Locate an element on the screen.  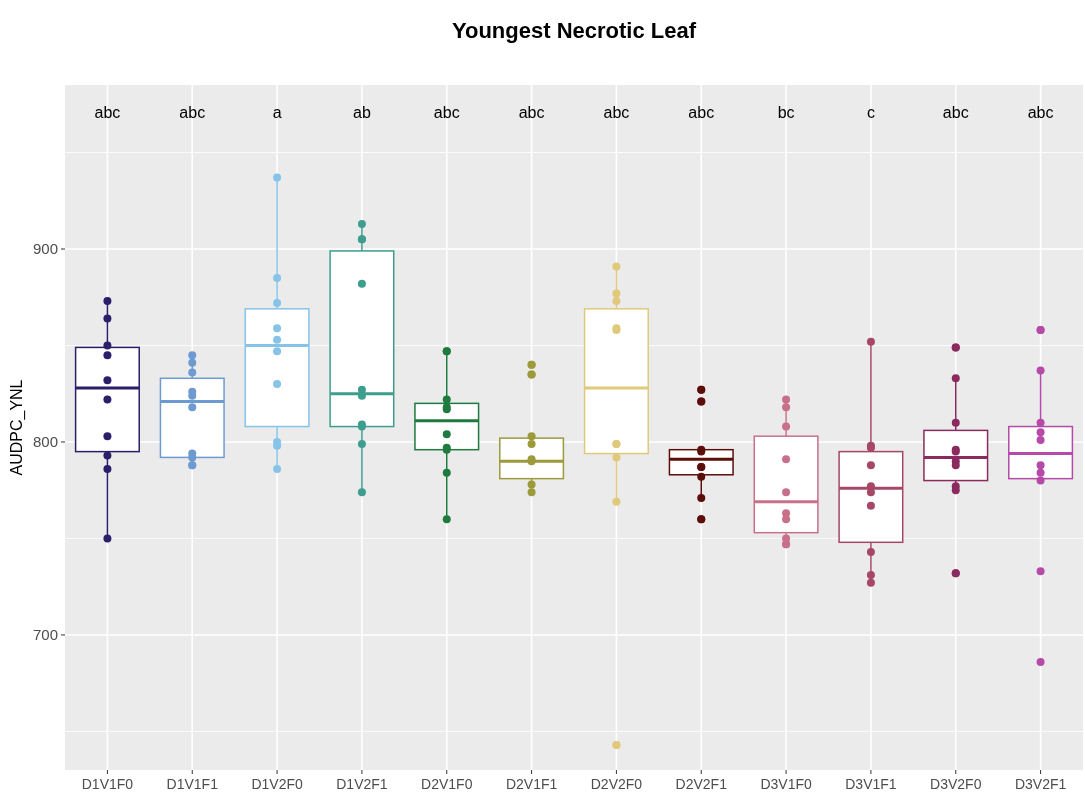
x-tick-label: D3V2F1 is located at coordinates (1040, 784).